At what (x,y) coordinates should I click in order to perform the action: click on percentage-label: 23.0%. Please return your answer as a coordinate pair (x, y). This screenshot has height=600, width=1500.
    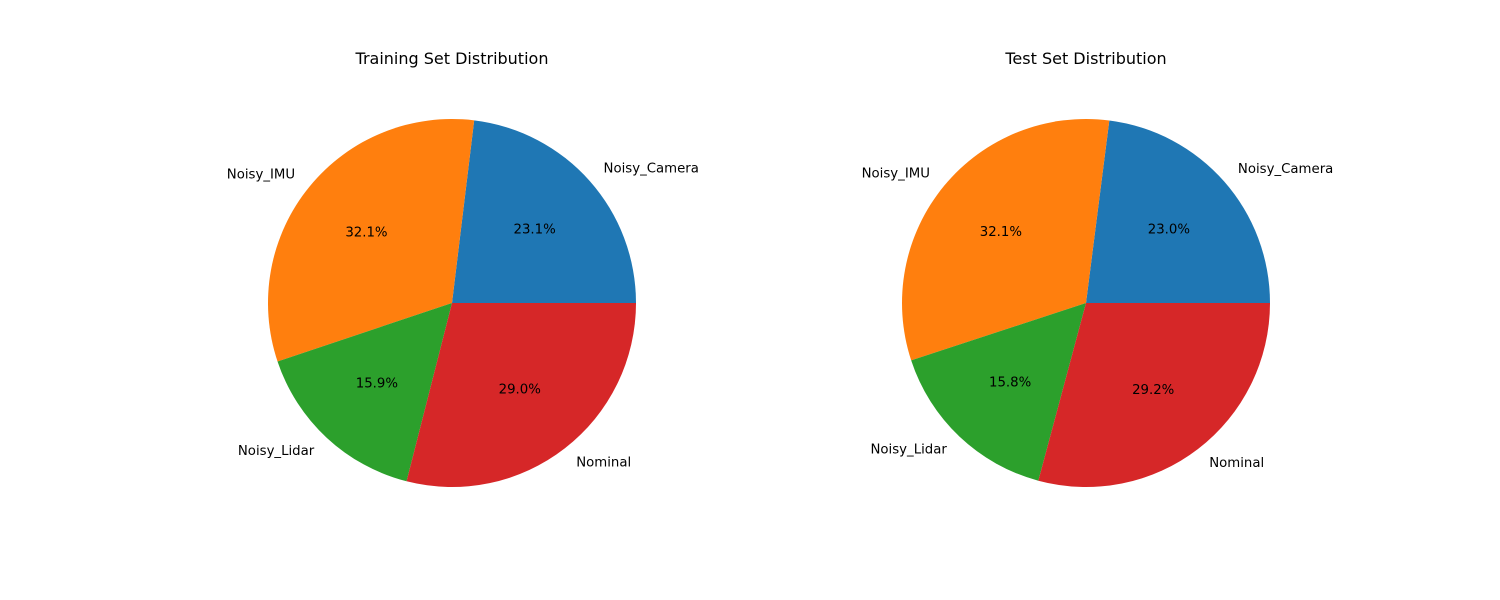
    Looking at the image, I should click on (1169, 230).